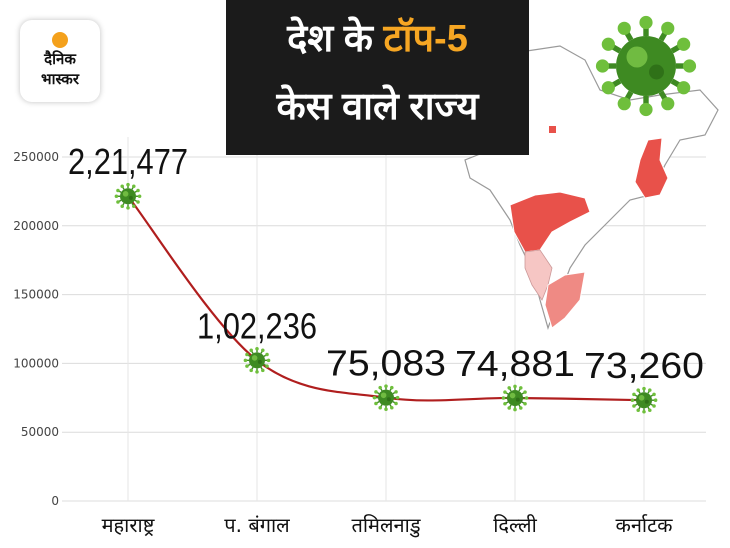 The image size is (730, 548). Describe the element at coordinates (36, 226) in the screenshot. I see `y-tick-label: 200000` at that location.